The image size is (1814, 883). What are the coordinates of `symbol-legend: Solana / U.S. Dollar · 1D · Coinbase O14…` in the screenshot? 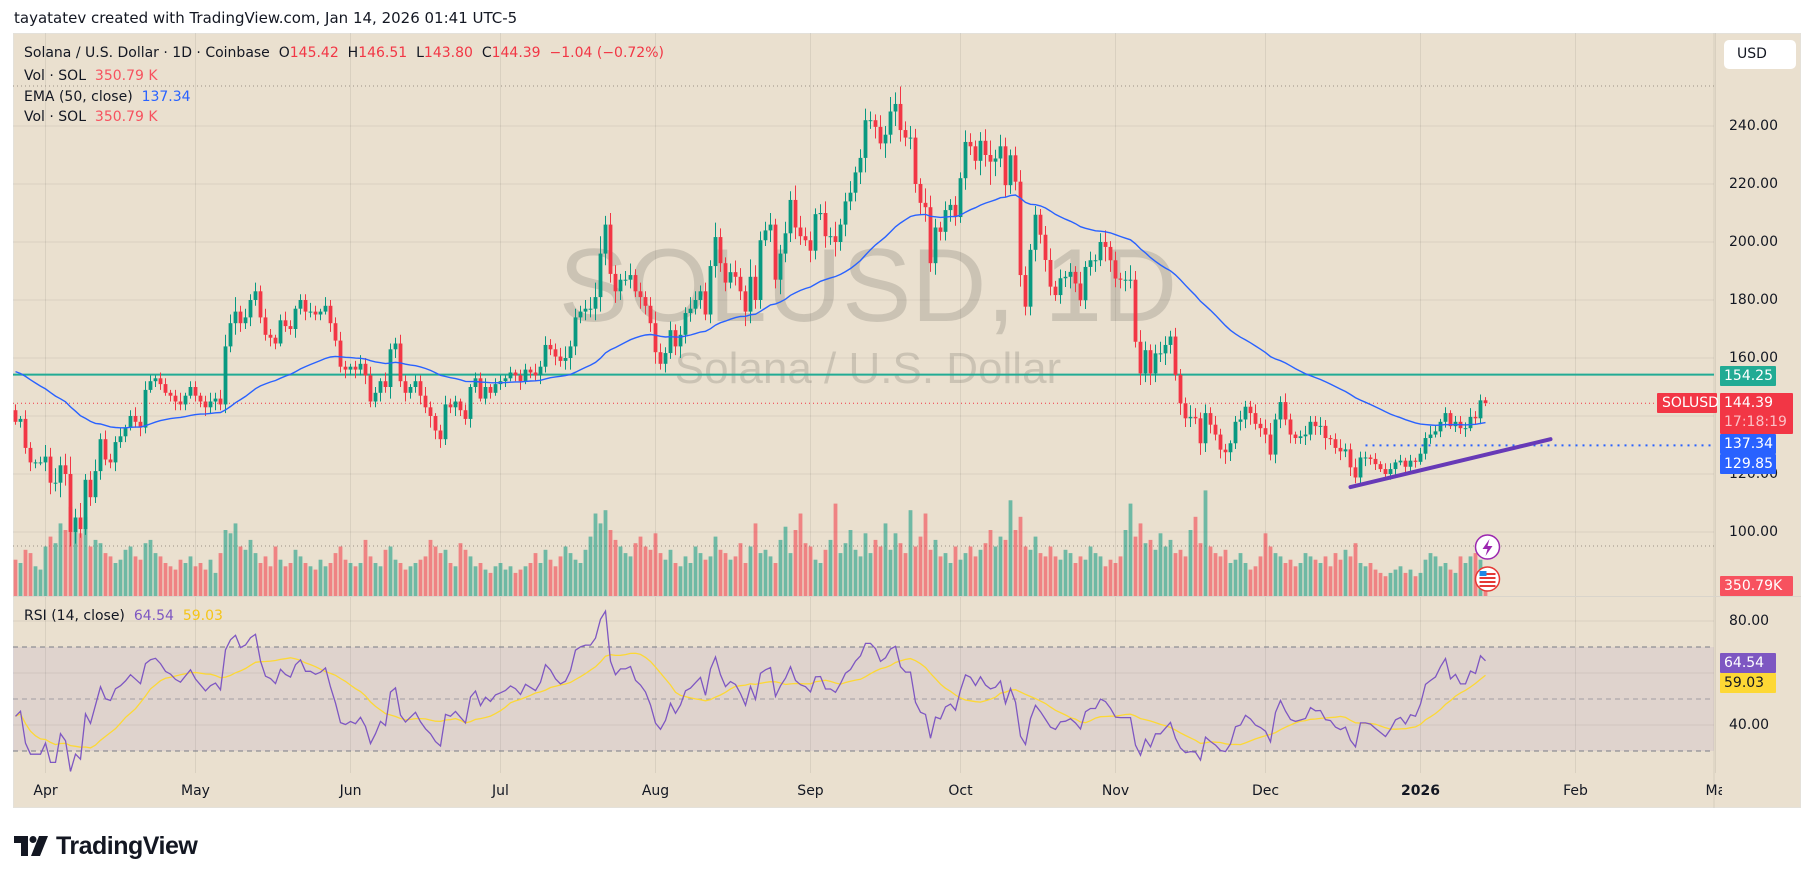 It's located at (344, 53).